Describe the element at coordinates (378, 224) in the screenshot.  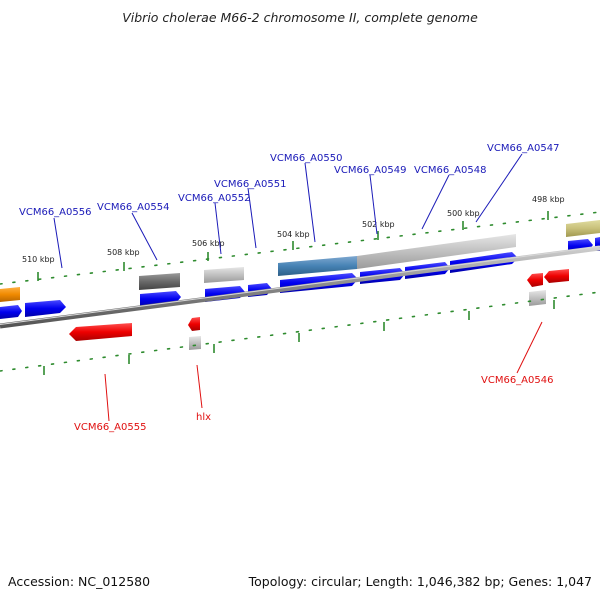
I see `tick-label-502: 502 kbp` at that location.